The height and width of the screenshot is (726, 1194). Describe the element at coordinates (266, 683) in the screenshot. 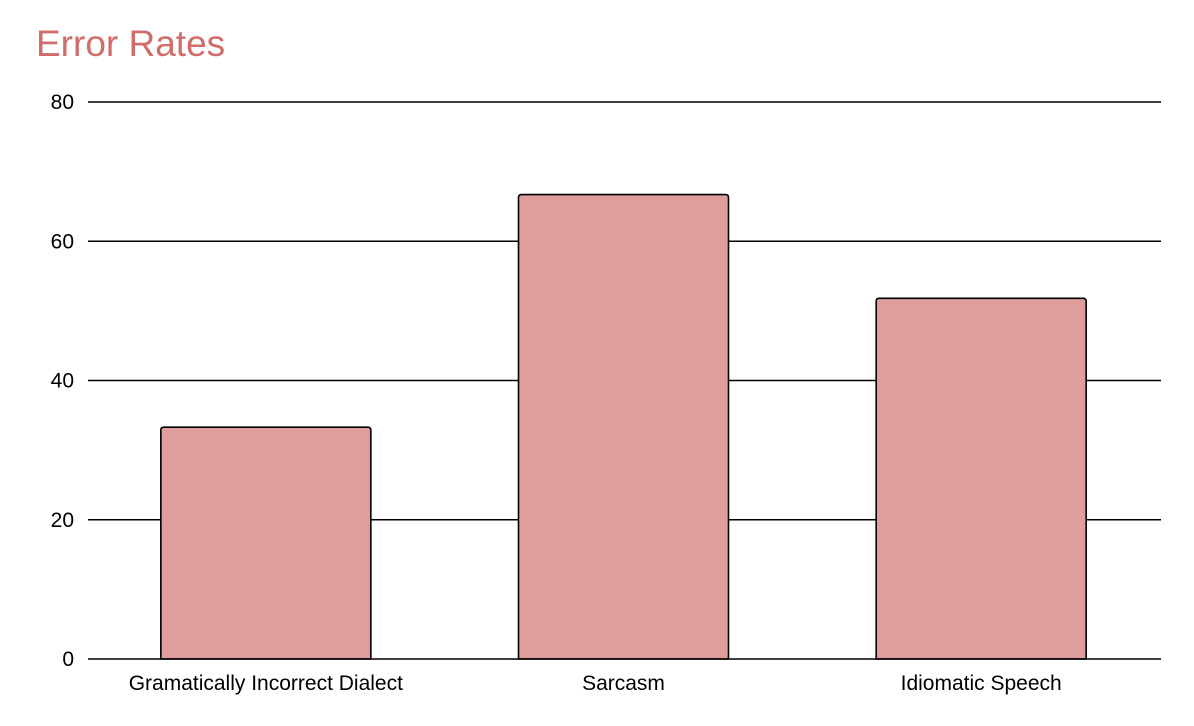

I see `x-tick-label-1: Gramatically Incorrect Dialect` at that location.